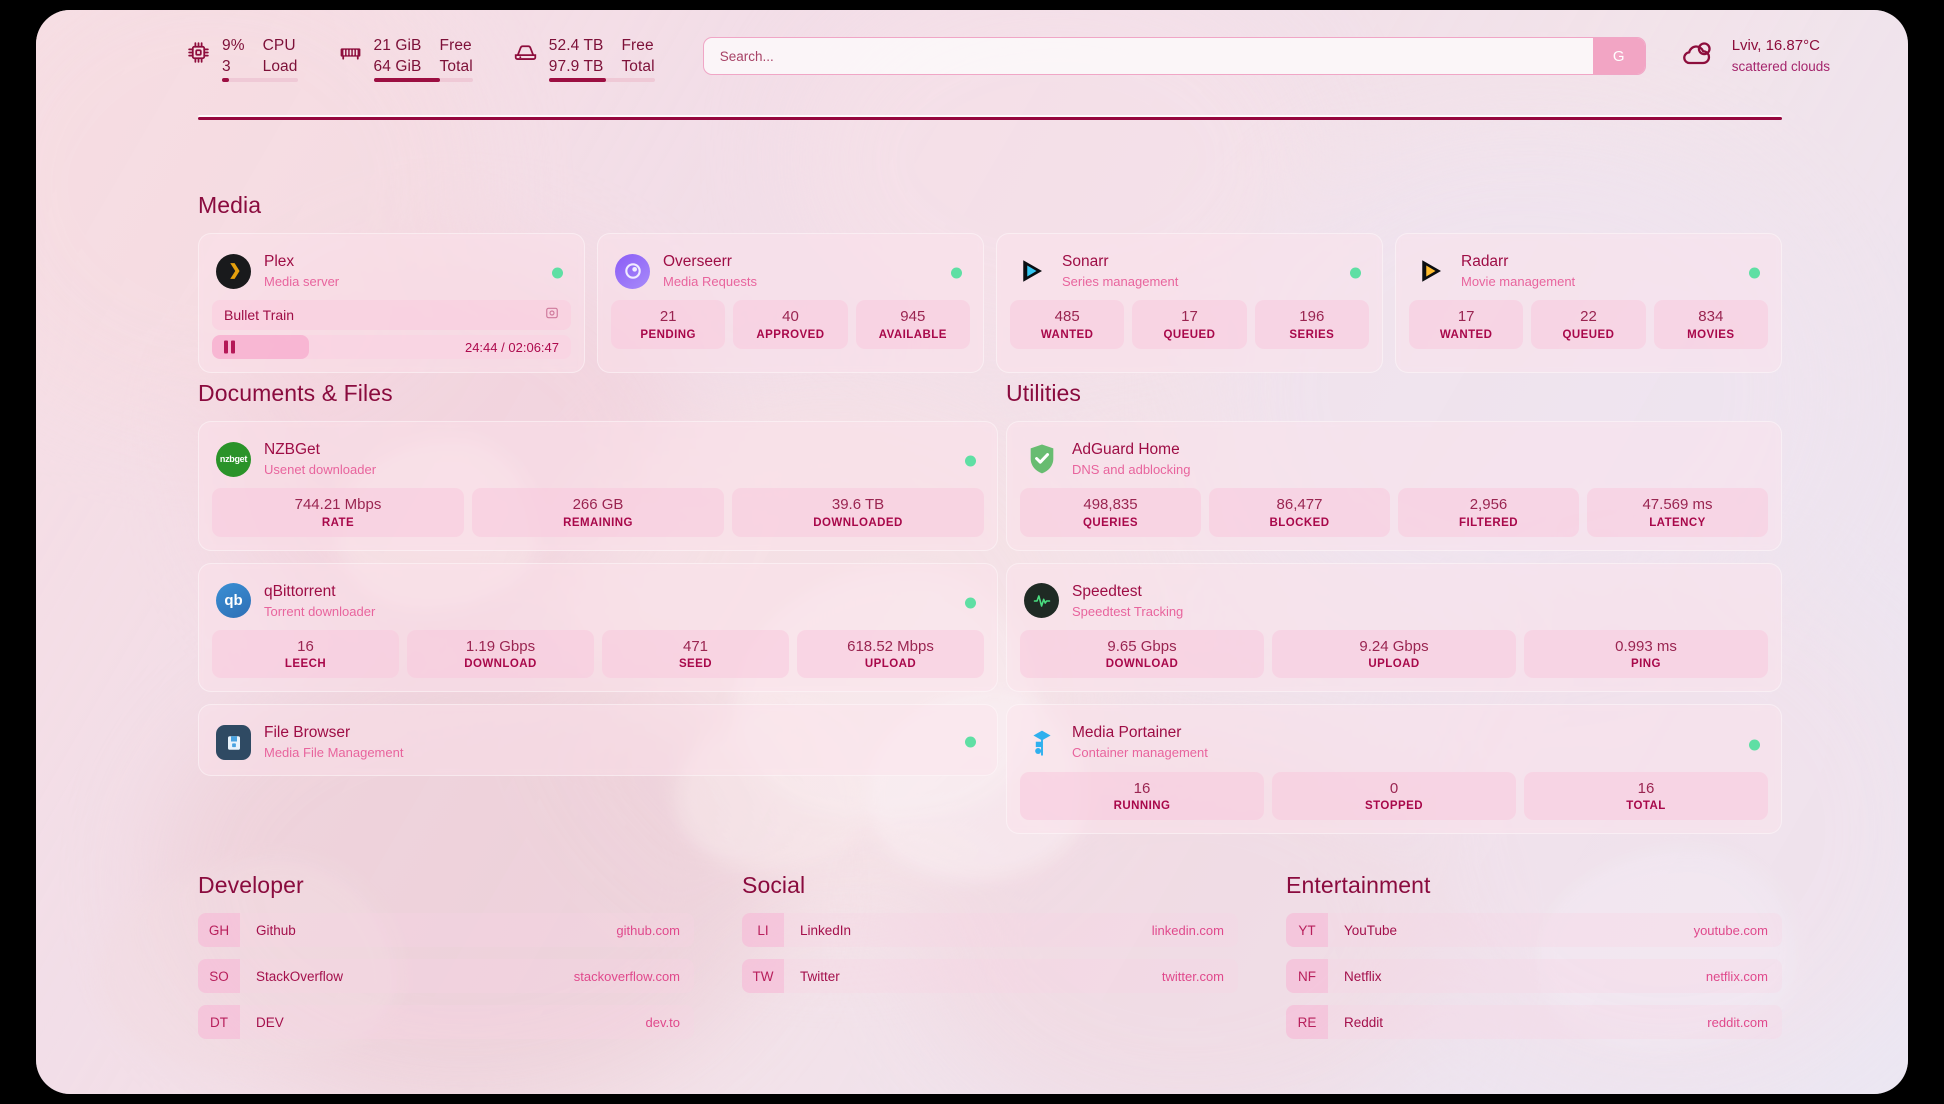  Describe the element at coordinates (233, 45) in the screenshot. I see `cpu-usage-value: 9%` at that location.